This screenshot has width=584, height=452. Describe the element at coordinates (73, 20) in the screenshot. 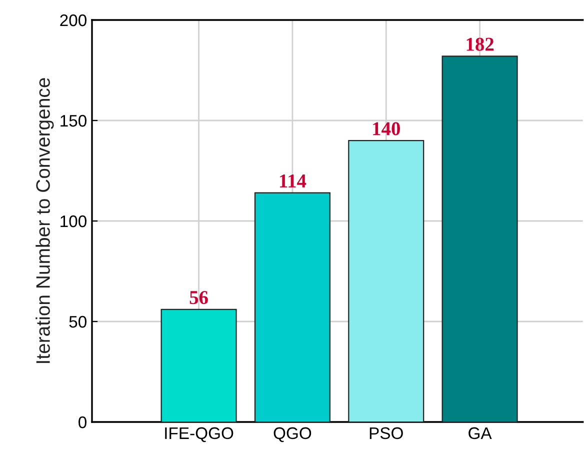

I see `y-tick-label: 200` at that location.